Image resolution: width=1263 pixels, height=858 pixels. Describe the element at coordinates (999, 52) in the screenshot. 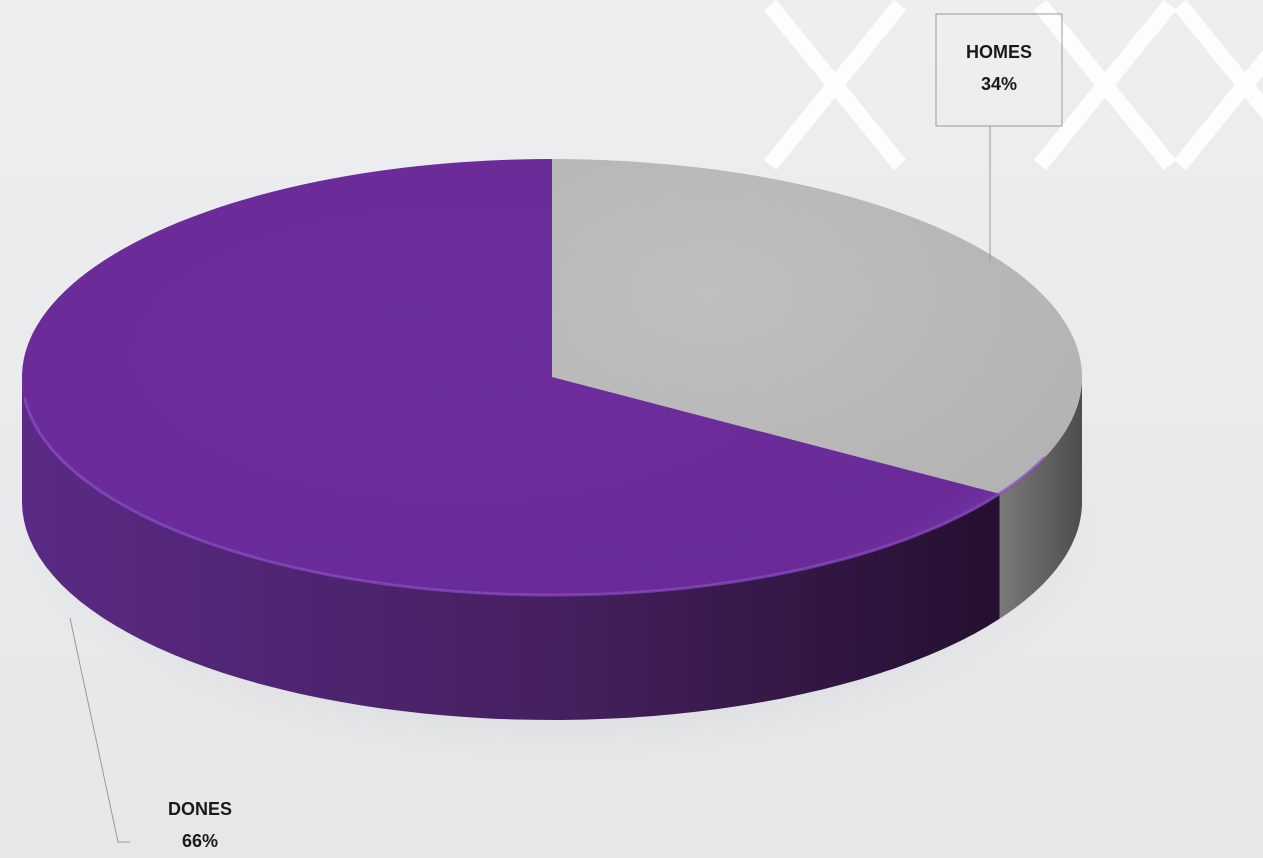

I see `slice-label-name-homes: HOMES` at that location.